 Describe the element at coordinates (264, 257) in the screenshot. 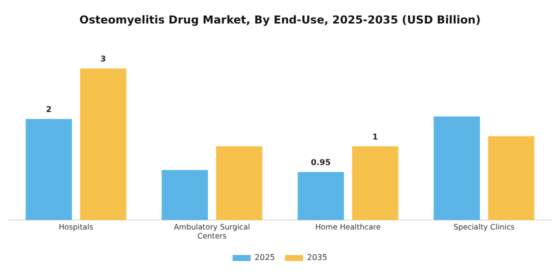

I see `legend-label: 2025` at that location.